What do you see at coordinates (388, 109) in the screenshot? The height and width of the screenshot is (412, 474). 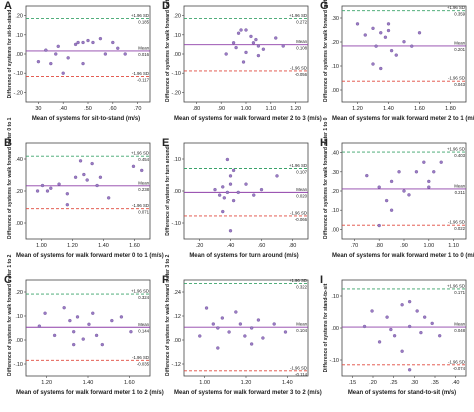 I see `x-tick-label: 1.40` at bounding box center [388, 109].